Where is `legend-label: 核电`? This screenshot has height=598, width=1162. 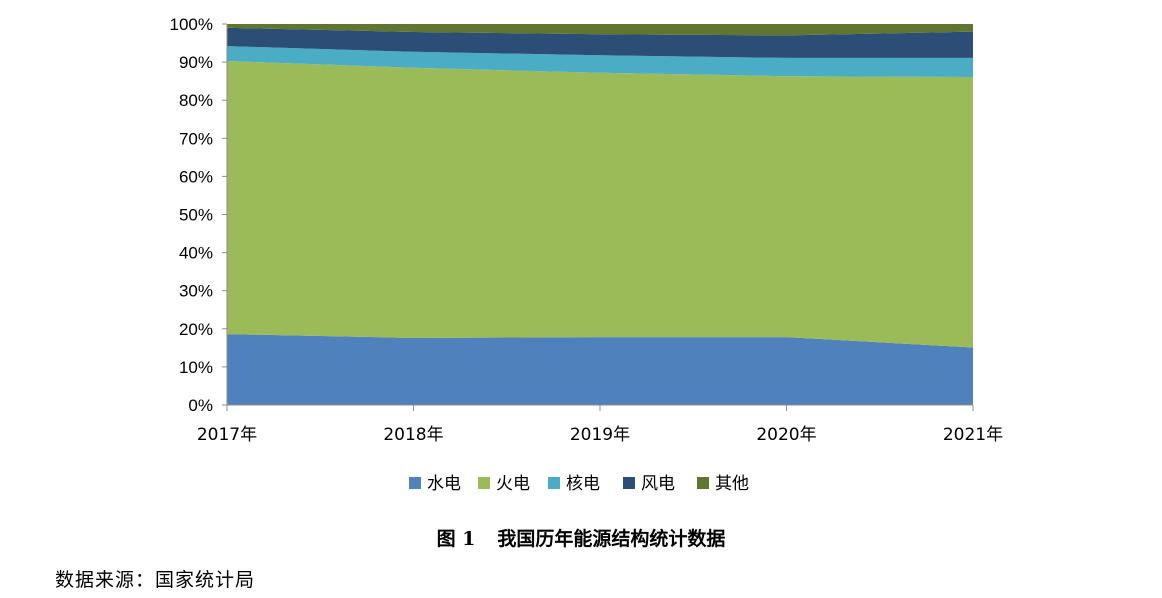 legend-label: 核电 is located at coordinates (583, 484).